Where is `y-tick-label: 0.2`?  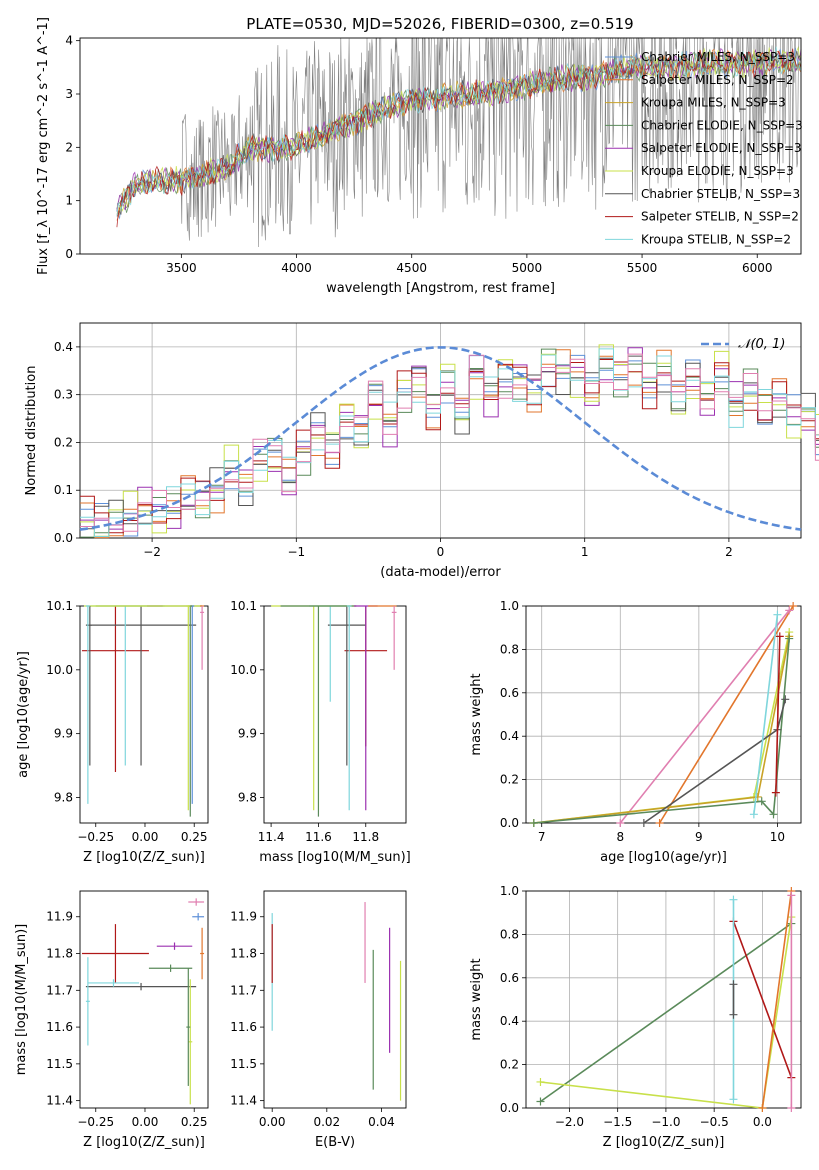
y-tick-label: 0.2 is located at coordinates (63, 442).